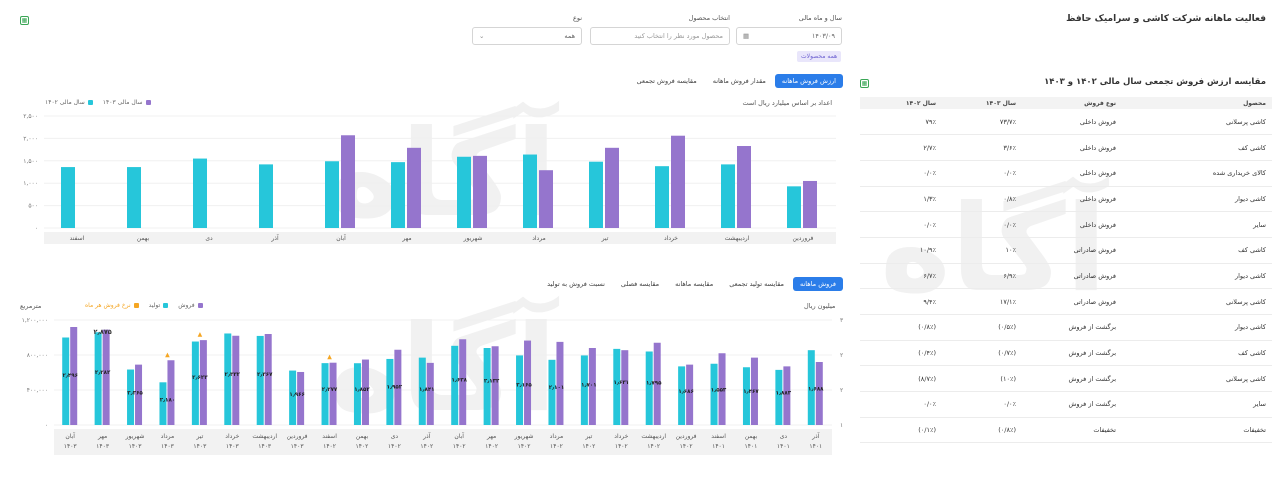 This screenshot has height=484, width=1280. What do you see at coordinates (819, 56) in the screenshot?
I see `product-filter-tag: همه محصولات` at bounding box center [819, 56].